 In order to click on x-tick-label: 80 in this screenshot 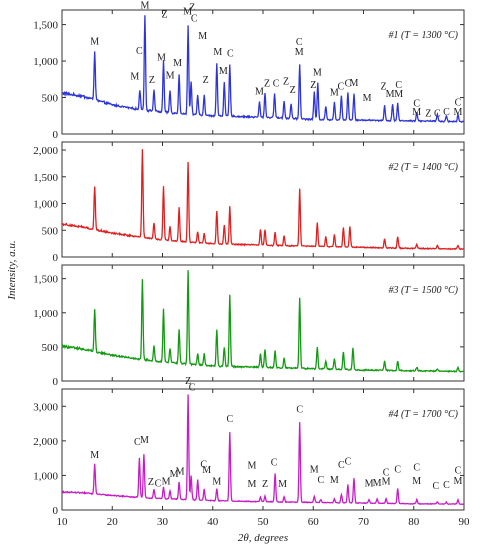, I will do `click(414, 522)`.